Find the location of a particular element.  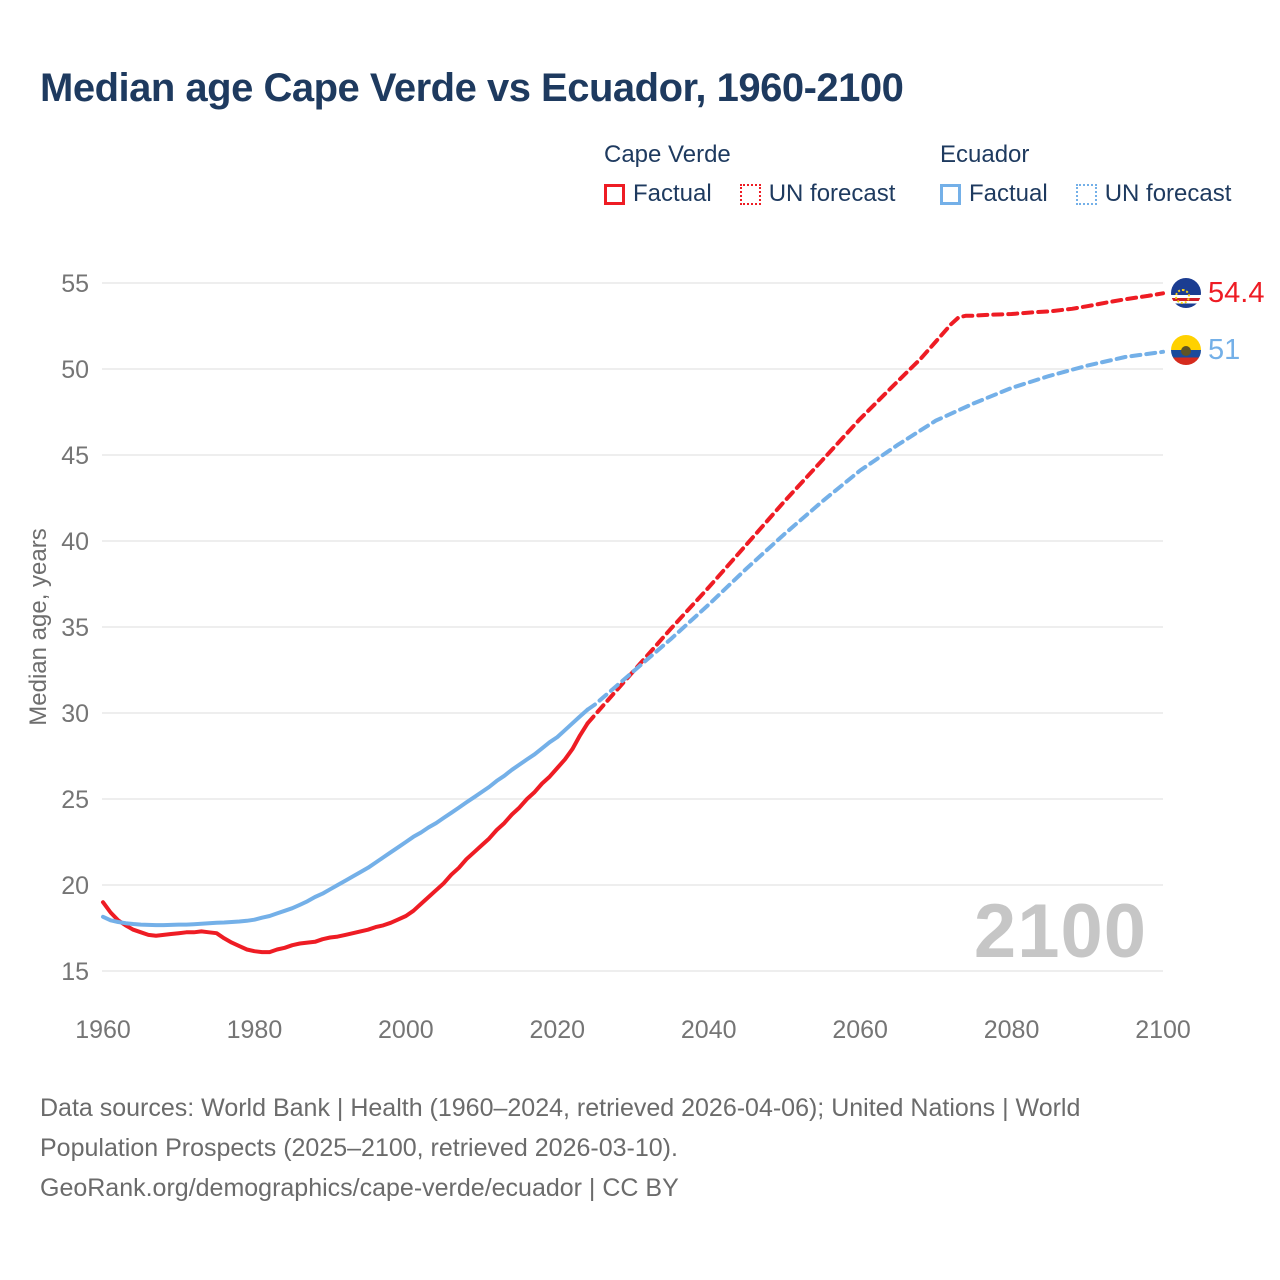

svg-text: 40 is located at coordinates (75, 542).